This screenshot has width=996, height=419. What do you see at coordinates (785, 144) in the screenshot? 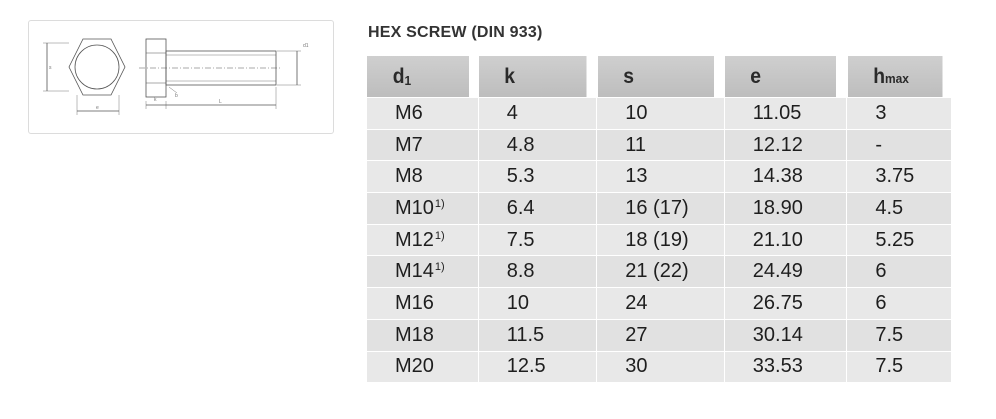
I see `cell-e: 12.12` at bounding box center [785, 144].